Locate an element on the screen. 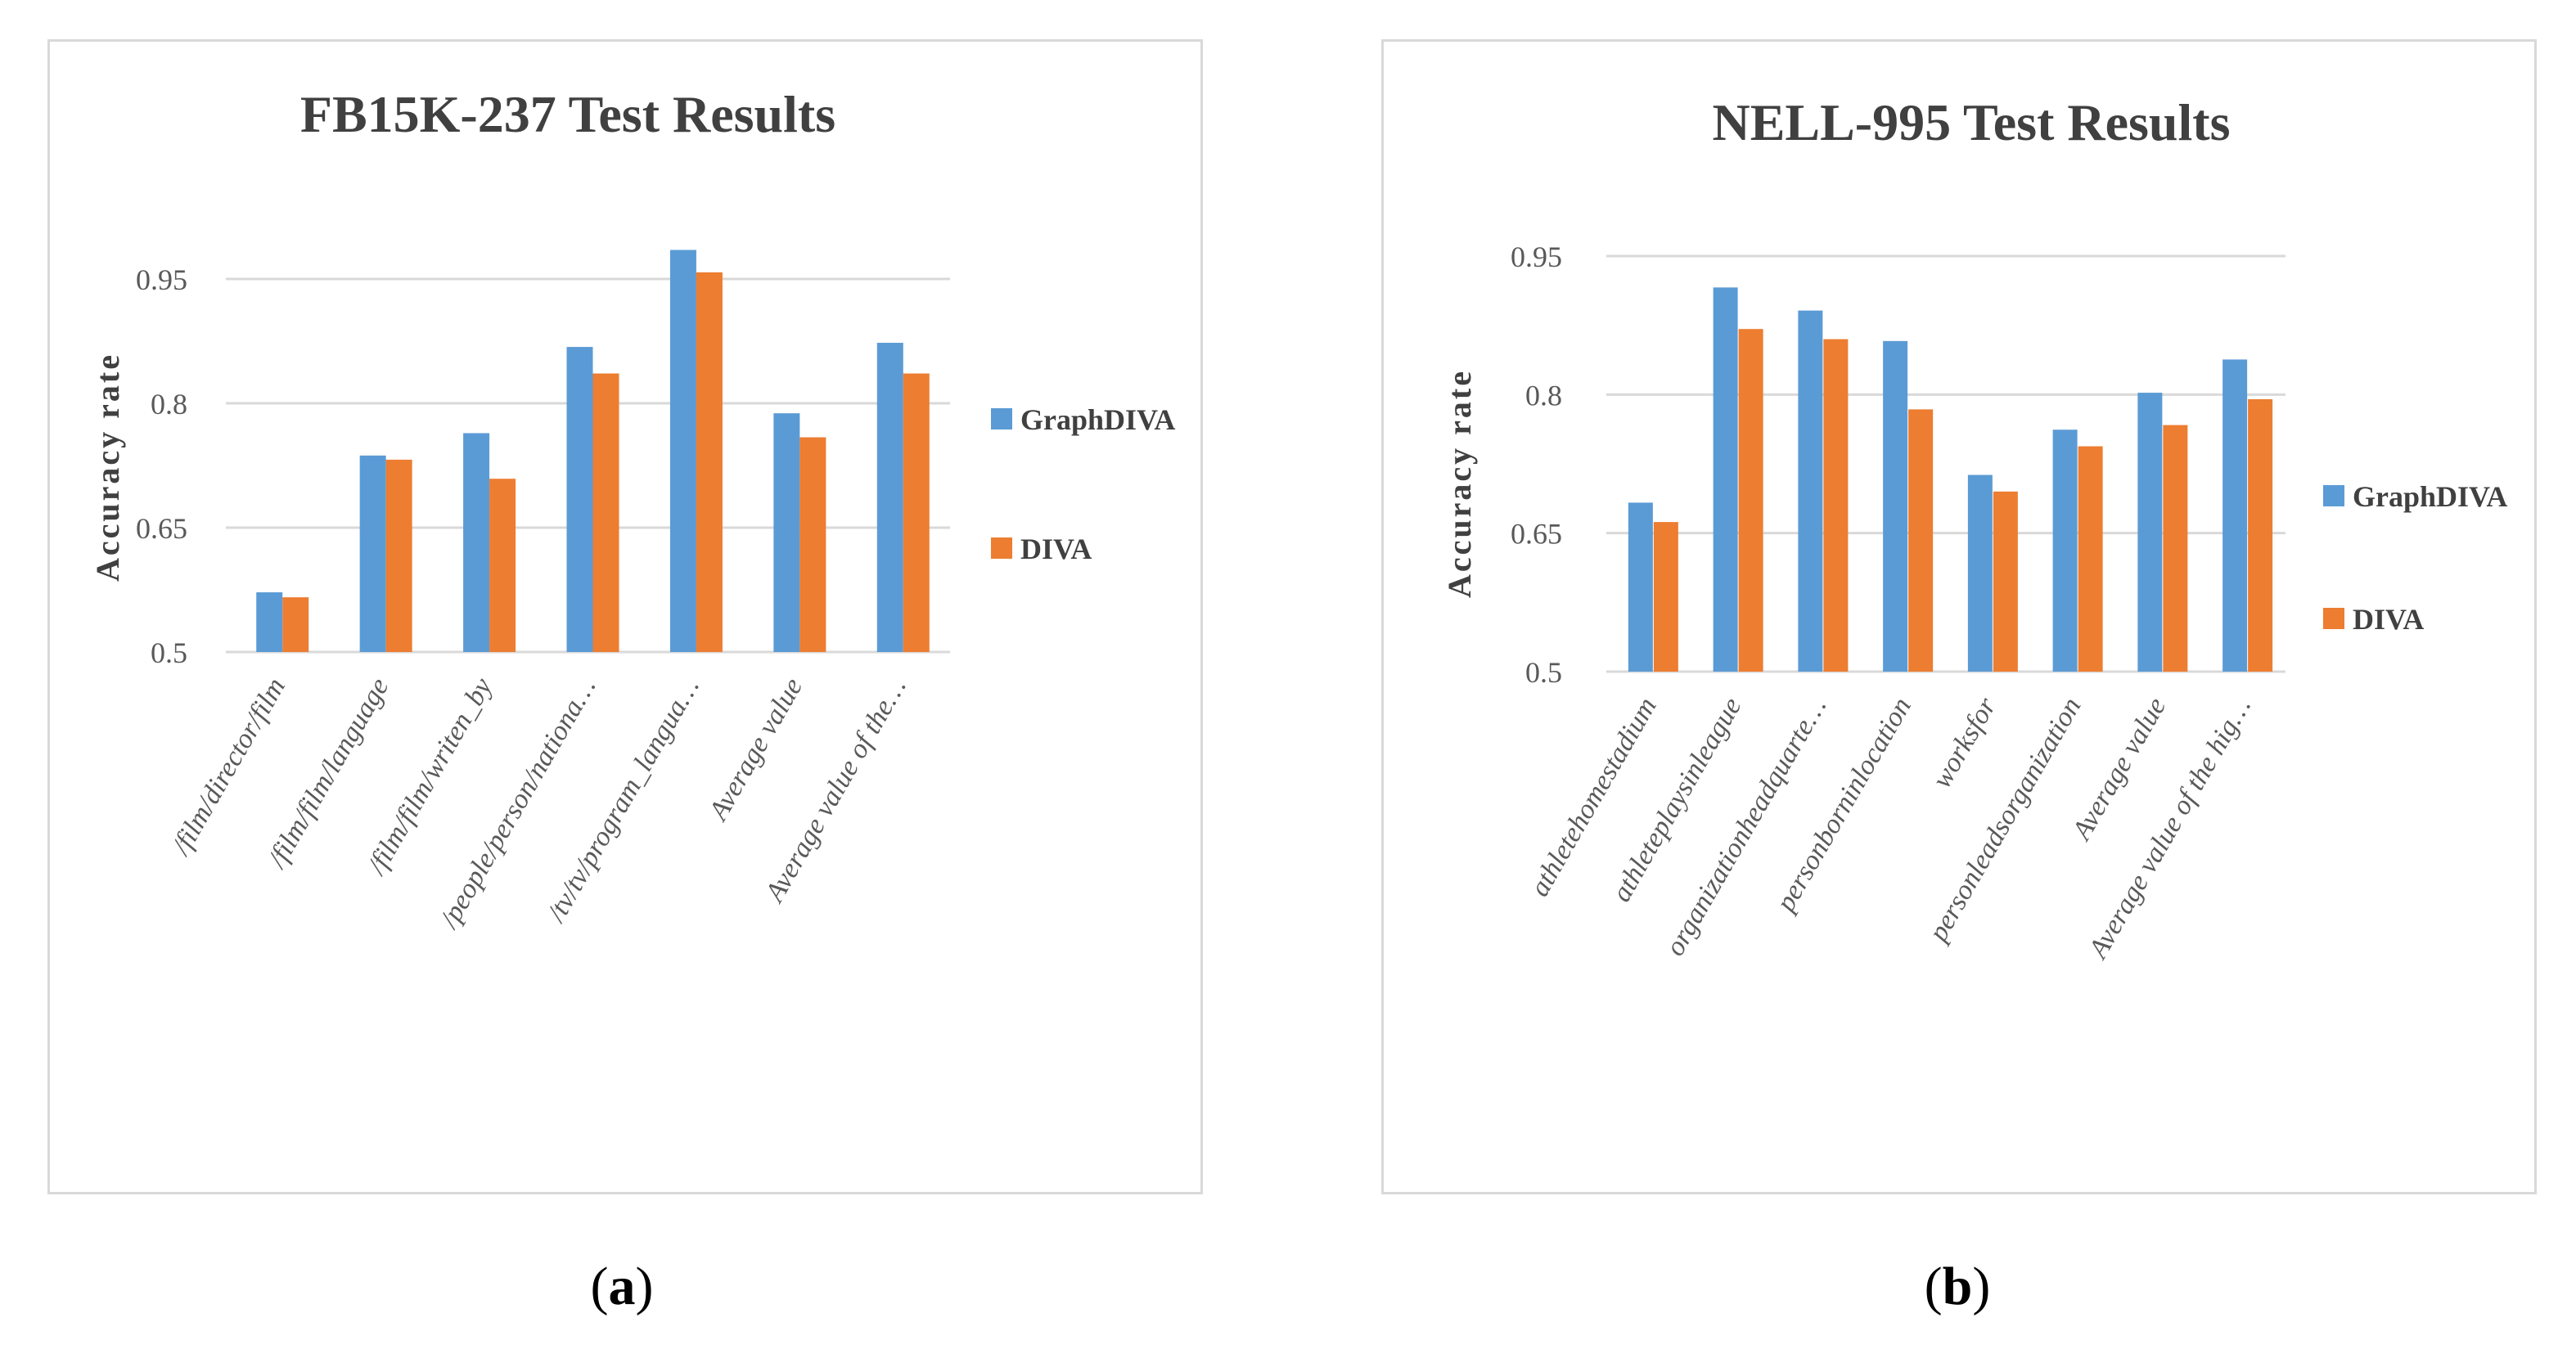  chart-b-legend-swatch-diva is located at coordinates (2333, 619).